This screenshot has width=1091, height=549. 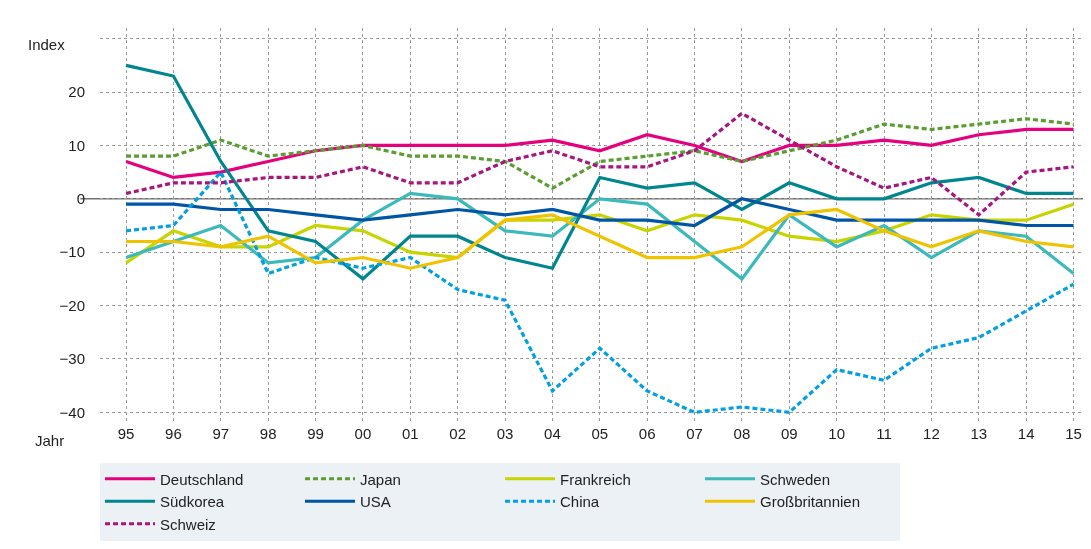 I want to click on x-axis-title: Jahr, so click(x=50, y=440).